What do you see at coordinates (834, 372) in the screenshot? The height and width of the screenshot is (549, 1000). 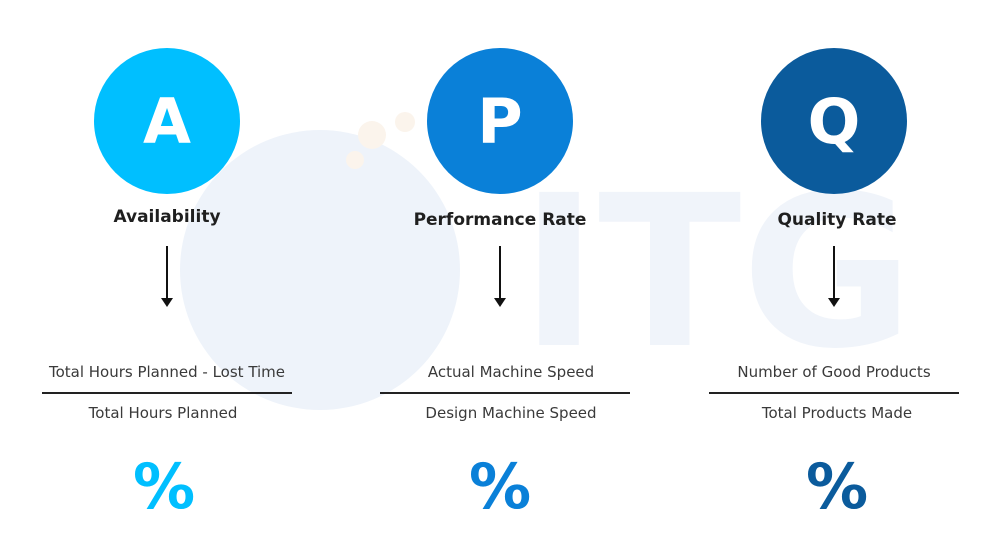 I see `quality-numerator: Number of Good Products` at bounding box center [834, 372].